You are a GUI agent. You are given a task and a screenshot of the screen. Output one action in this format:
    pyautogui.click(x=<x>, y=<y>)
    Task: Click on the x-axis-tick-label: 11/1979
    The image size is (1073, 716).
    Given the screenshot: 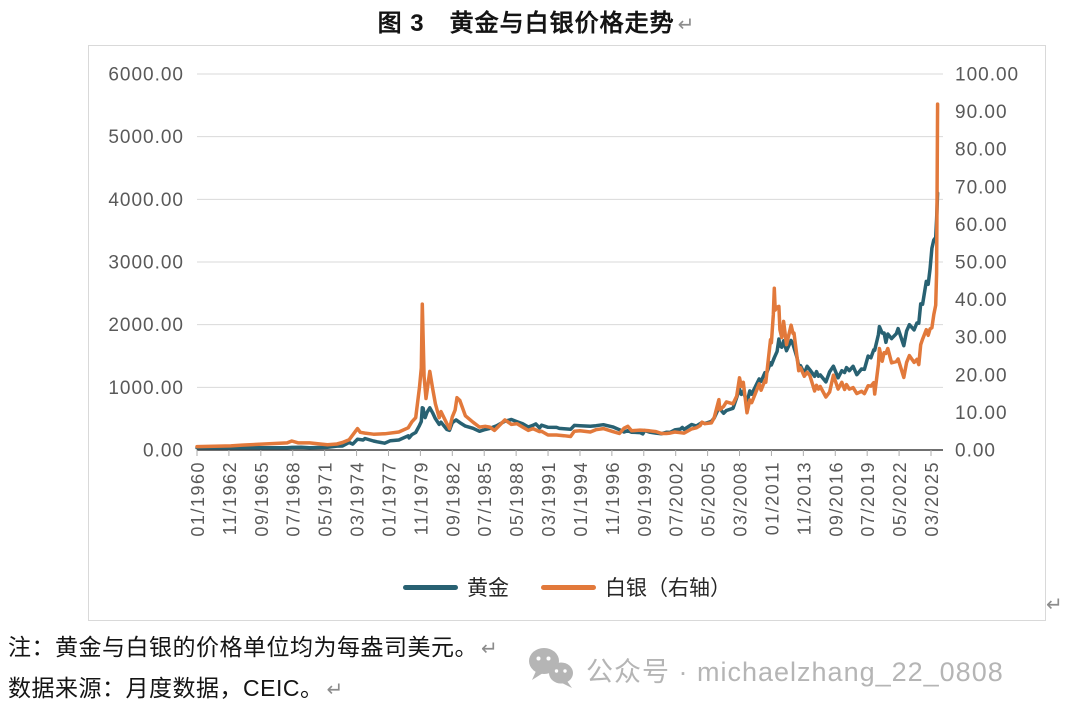 What is the action you would take?
    pyautogui.click(x=421, y=498)
    